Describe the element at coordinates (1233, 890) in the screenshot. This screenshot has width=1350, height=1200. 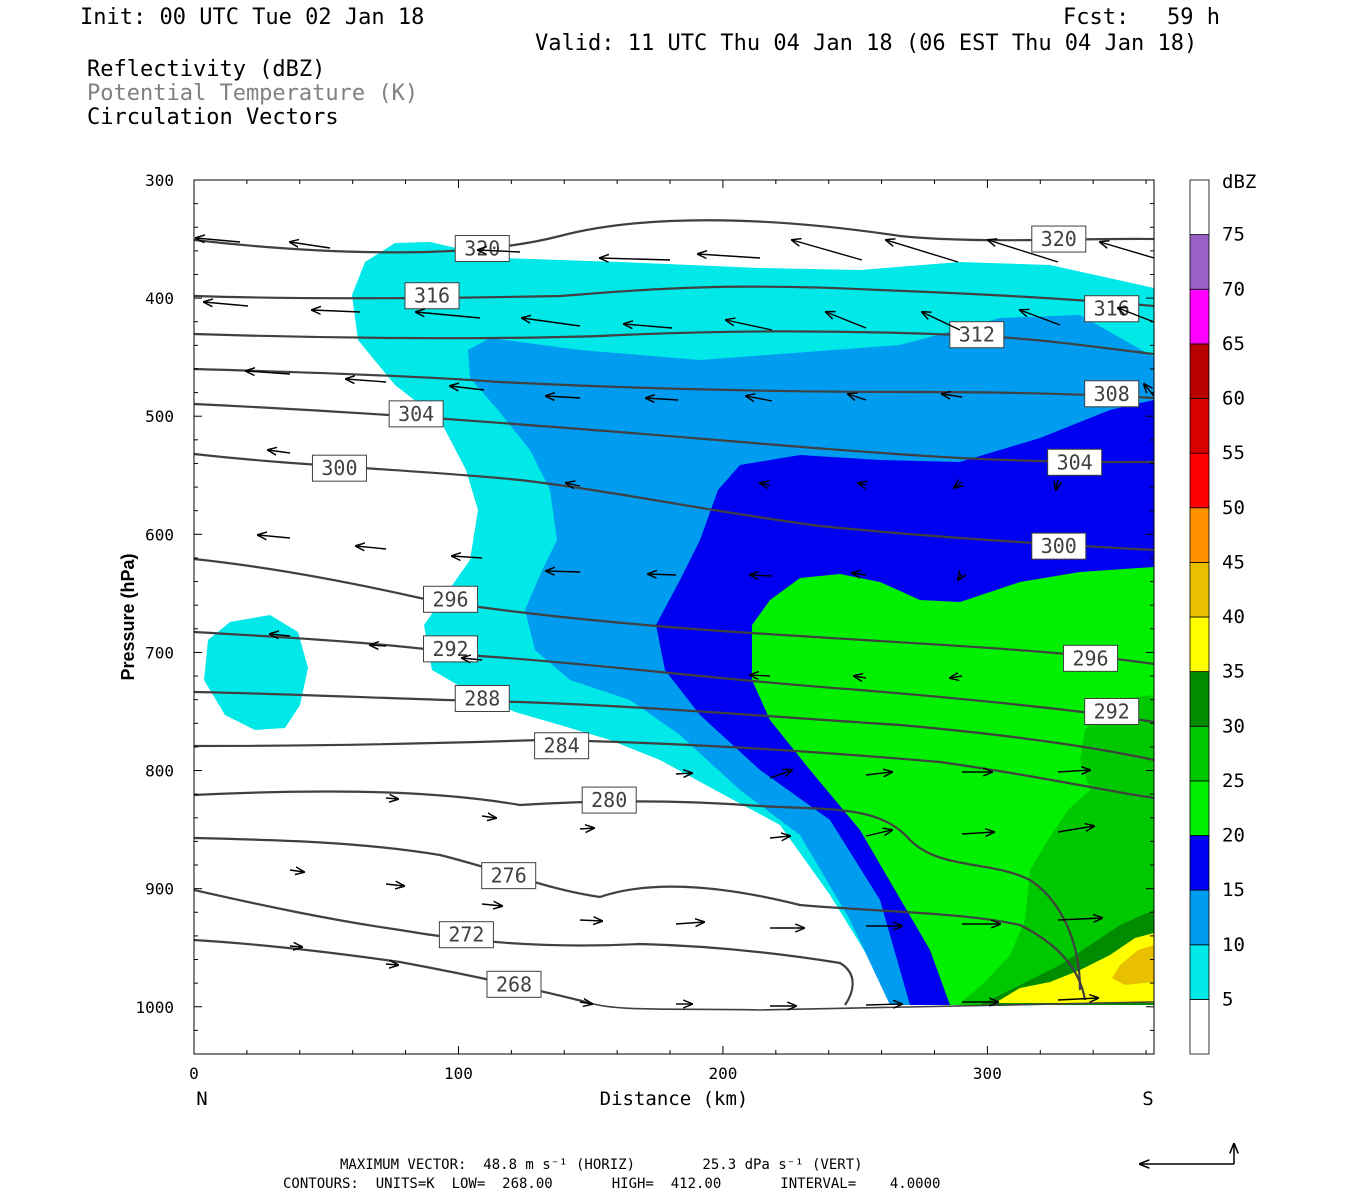
I see `colorbar-level-label: 15` at that location.